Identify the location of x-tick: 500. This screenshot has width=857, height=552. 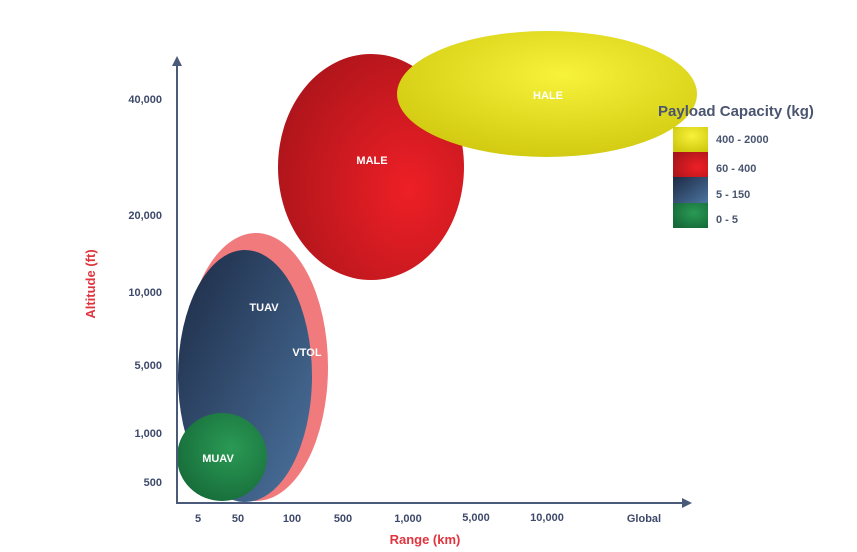
(343, 519).